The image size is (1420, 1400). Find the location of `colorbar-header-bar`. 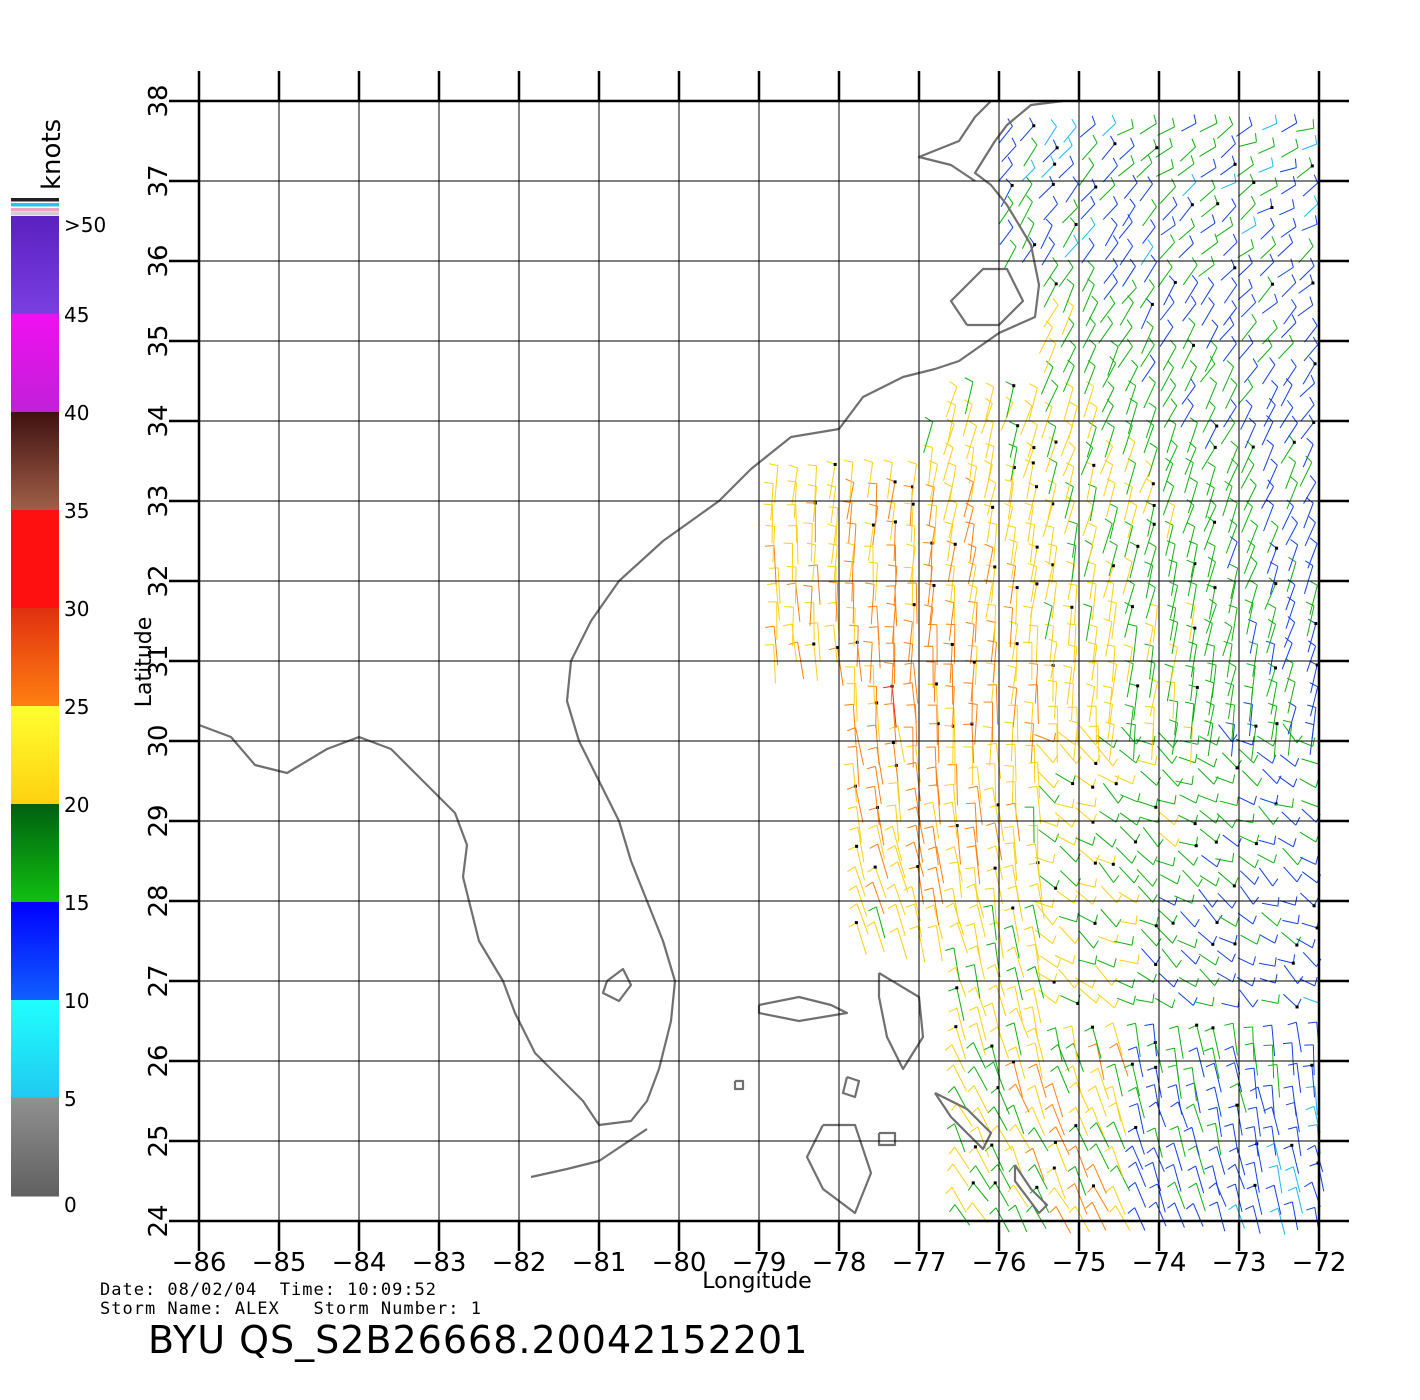

colorbar-header-bar is located at coordinates (35, 214).